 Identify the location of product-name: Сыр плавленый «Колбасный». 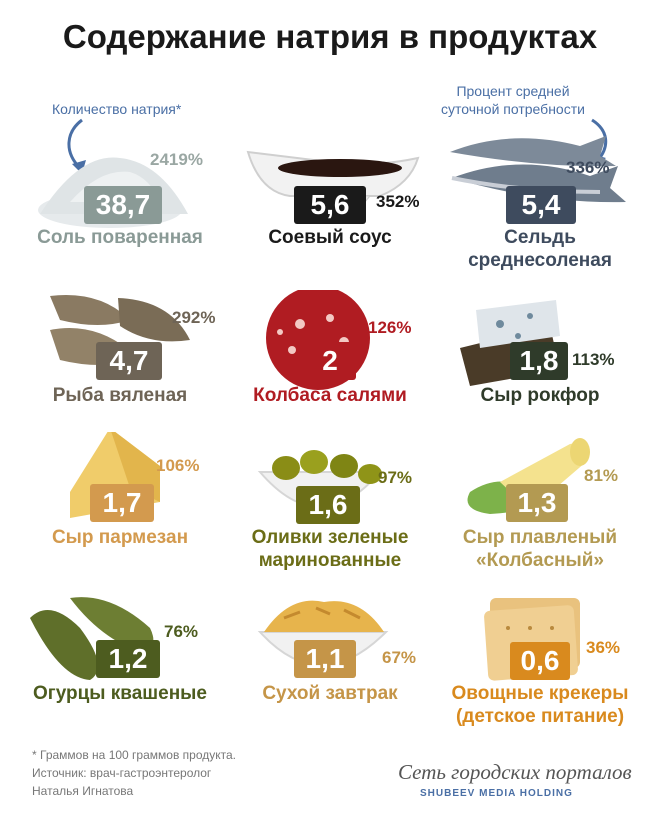
(540, 549).